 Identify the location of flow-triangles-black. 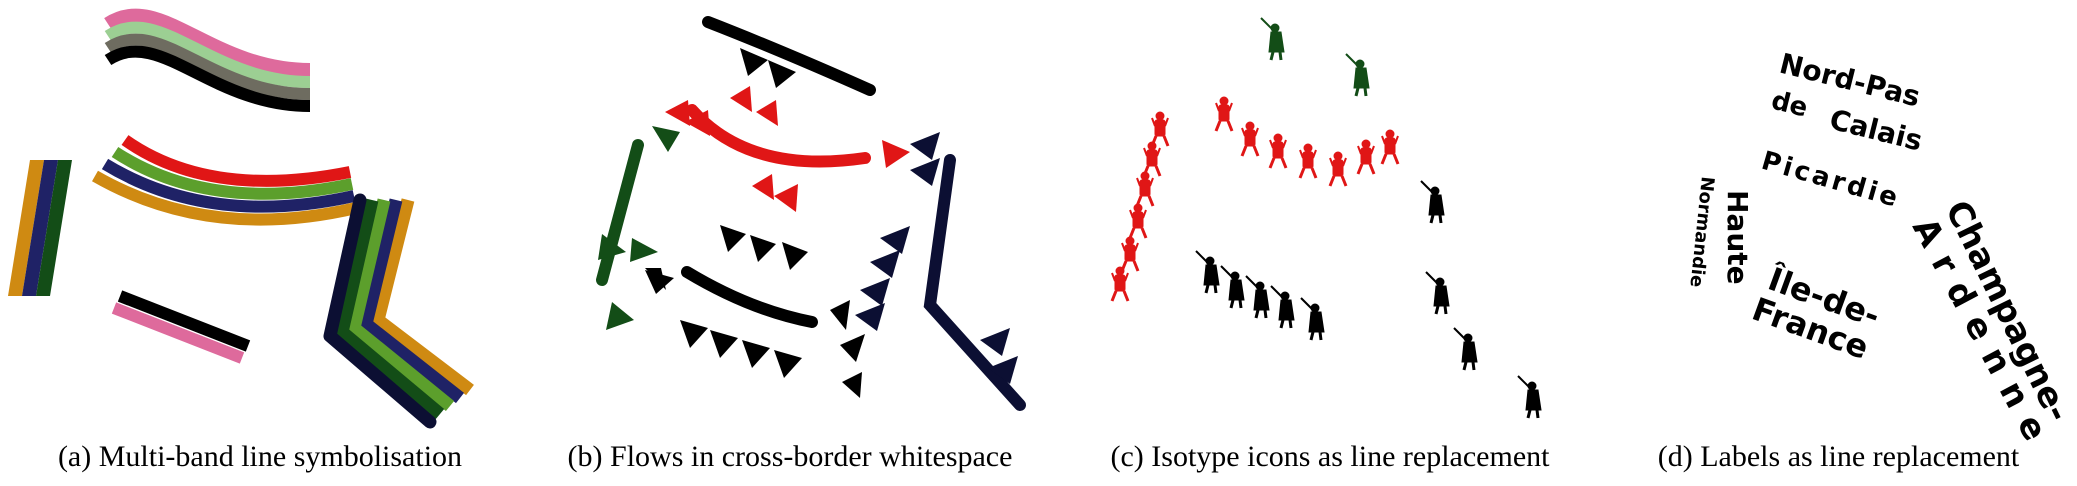
(755, 223).